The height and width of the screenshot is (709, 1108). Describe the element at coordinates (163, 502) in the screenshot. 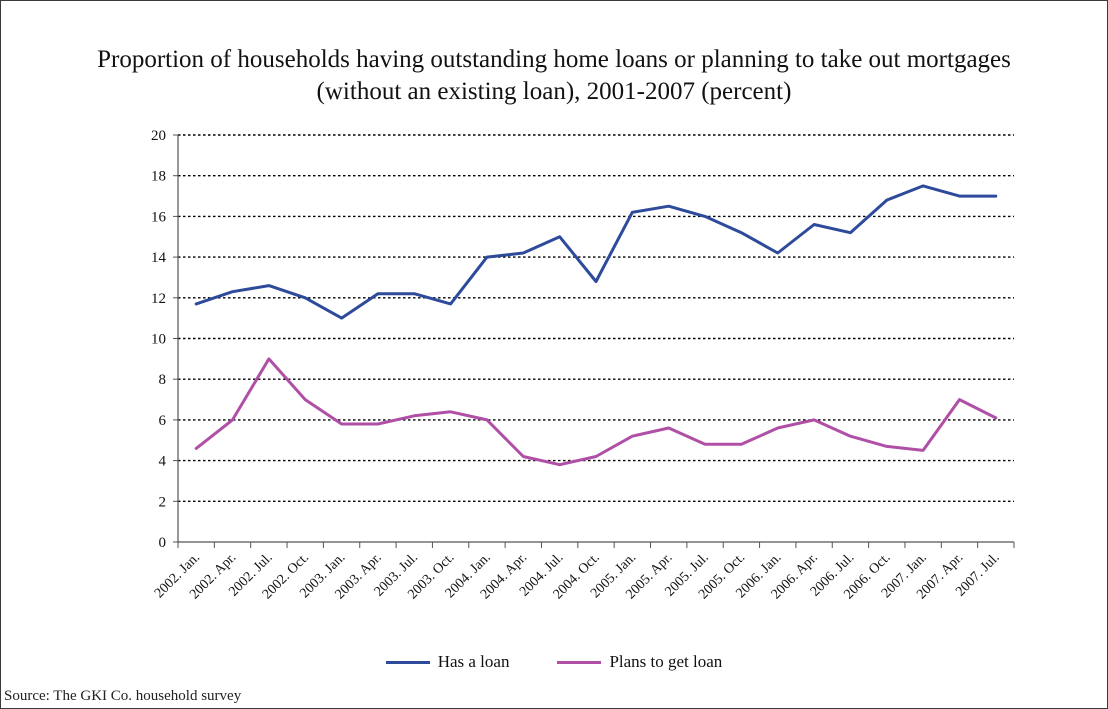

I see `y-tick-label-2: 2` at that location.